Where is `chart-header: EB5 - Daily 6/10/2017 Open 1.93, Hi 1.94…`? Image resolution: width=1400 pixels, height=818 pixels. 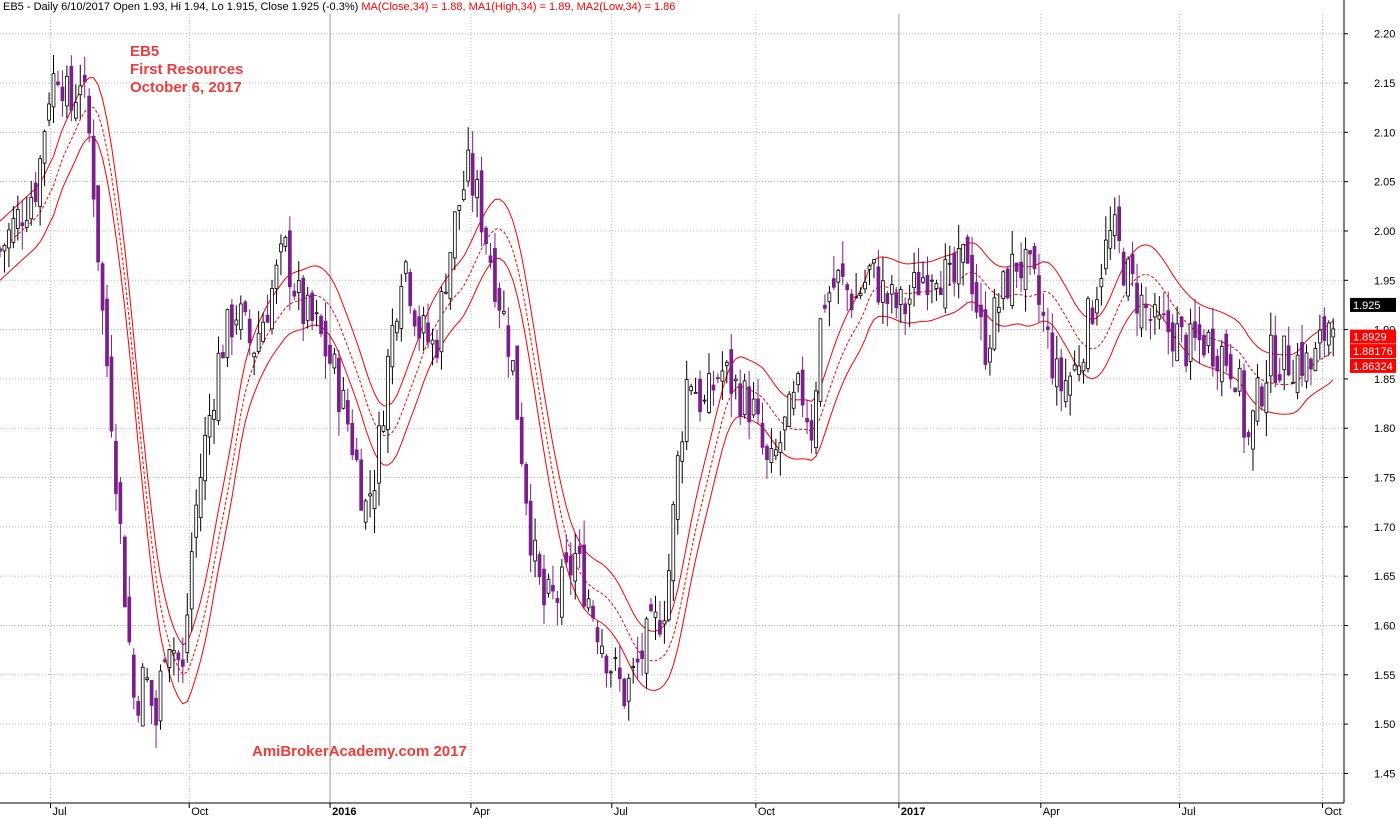 chart-header: EB5 - Daily 6/10/2017 Open 1.93, Hi 1.94… is located at coordinates (339, 7).